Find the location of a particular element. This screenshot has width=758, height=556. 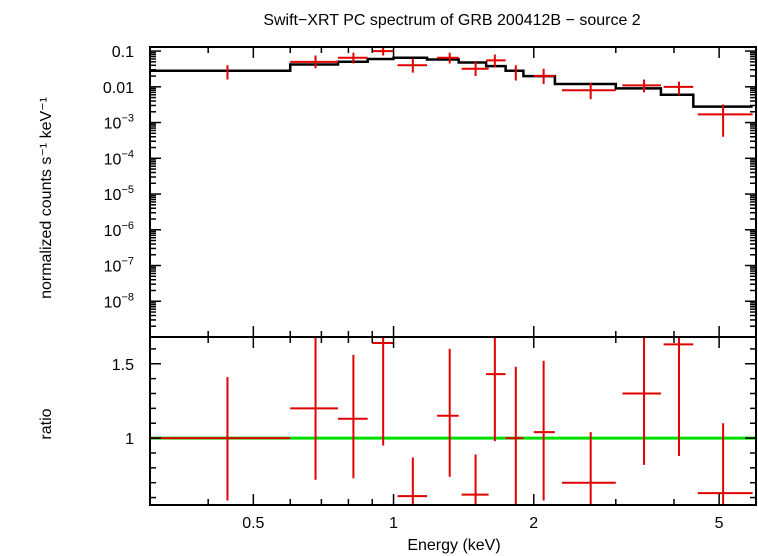

x-axis-label: Energy (keV) is located at coordinates (453, 545).